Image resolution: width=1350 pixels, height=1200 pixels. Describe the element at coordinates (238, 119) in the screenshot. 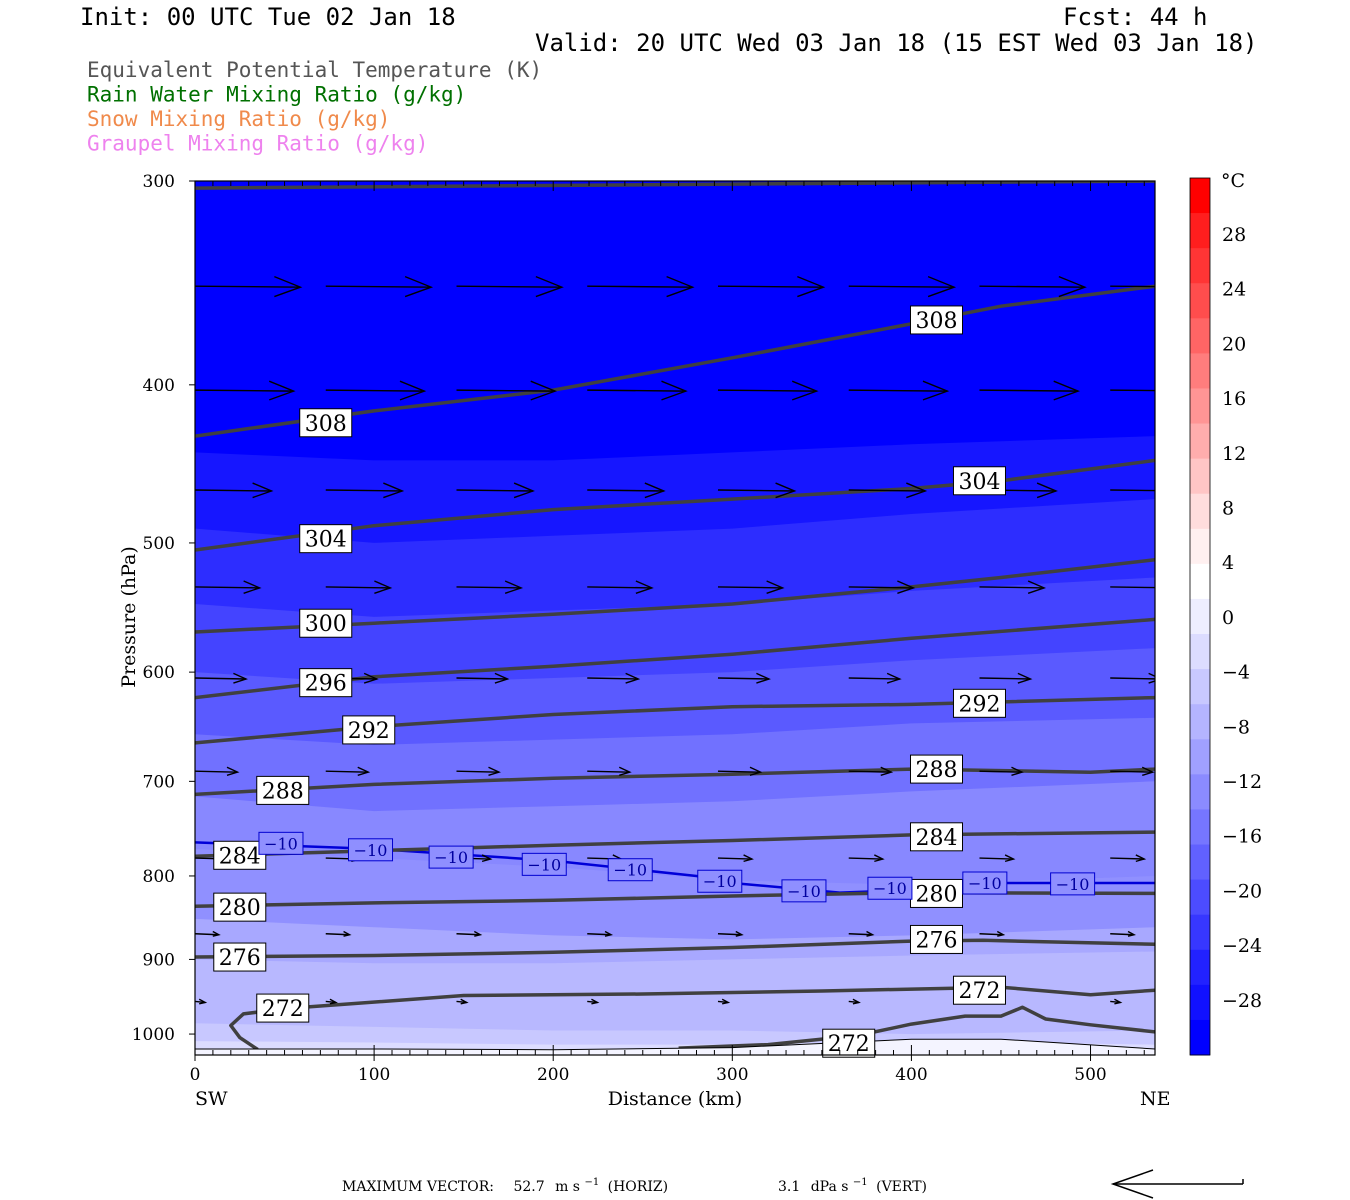

I see `legend-entry: Snow Mixing Ratio (g/kg)` at that location.